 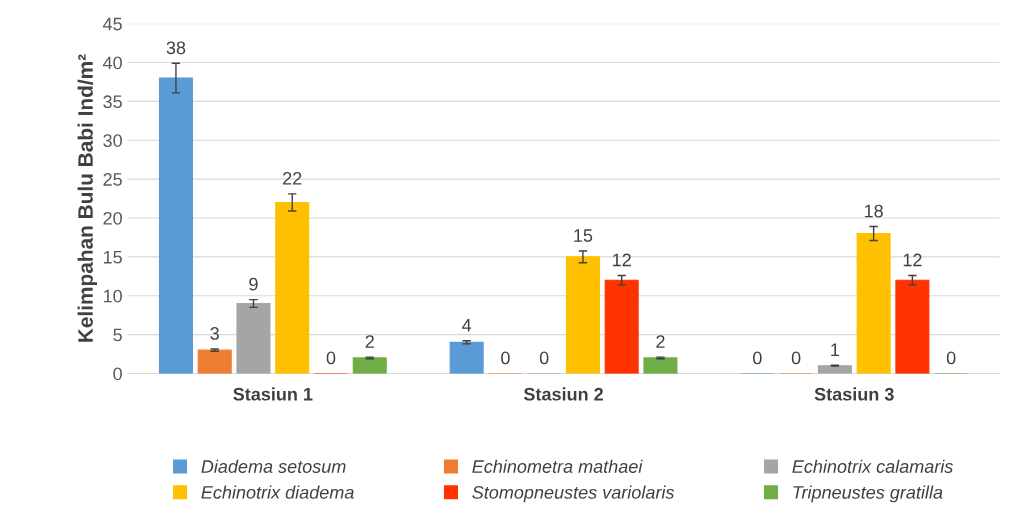 I want to click on data-label: 22, so click(x=292, y=178).